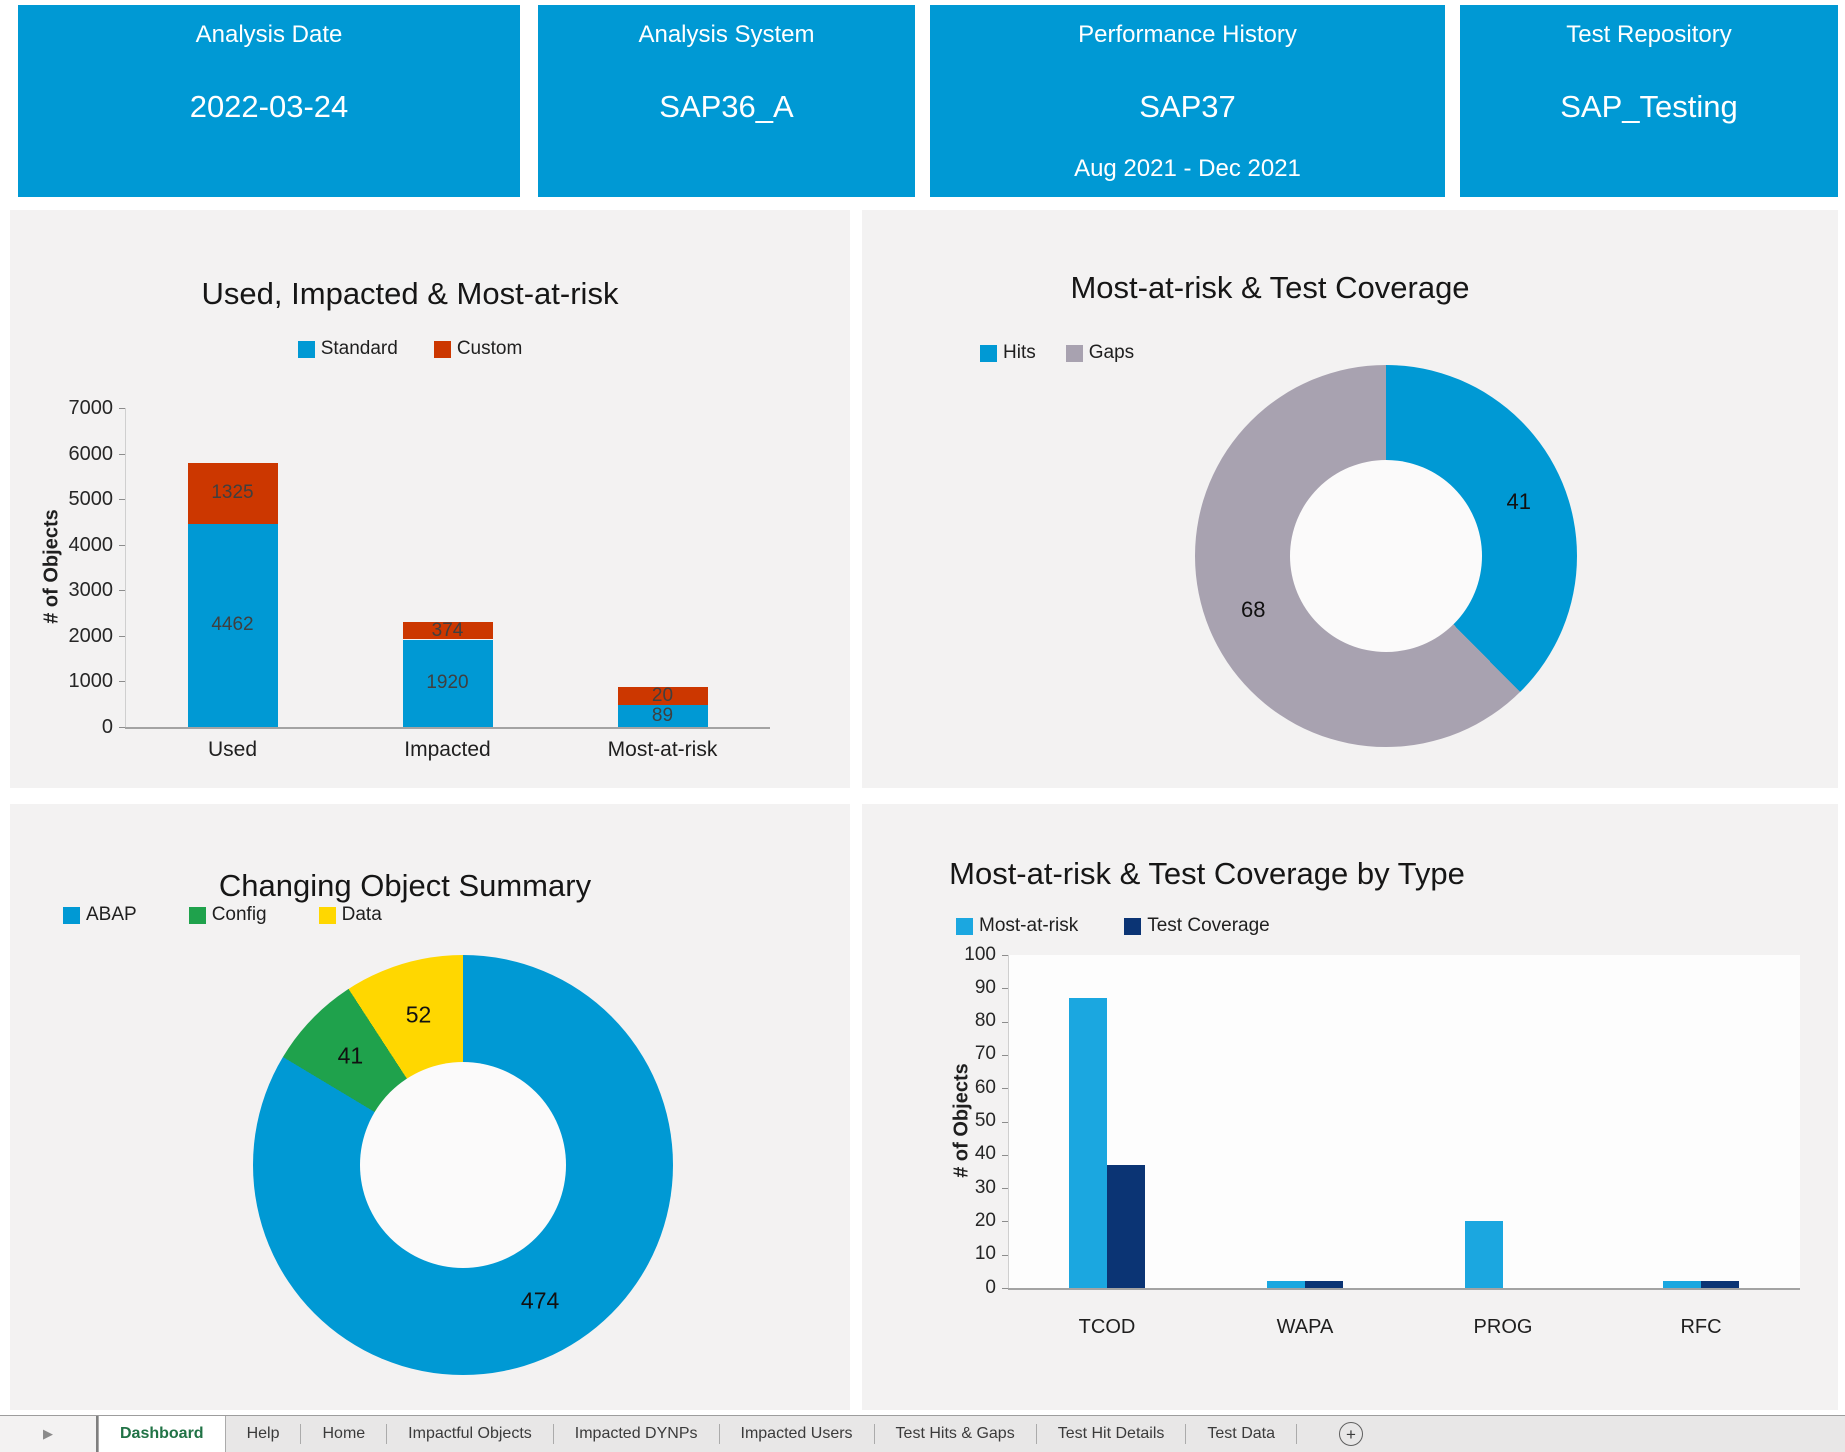 This screenshot has height=1452, width=1845. Describe the element at coordinates (1208, 925) in the screenshot. I see `legend-label: Test Coverage` at that location.